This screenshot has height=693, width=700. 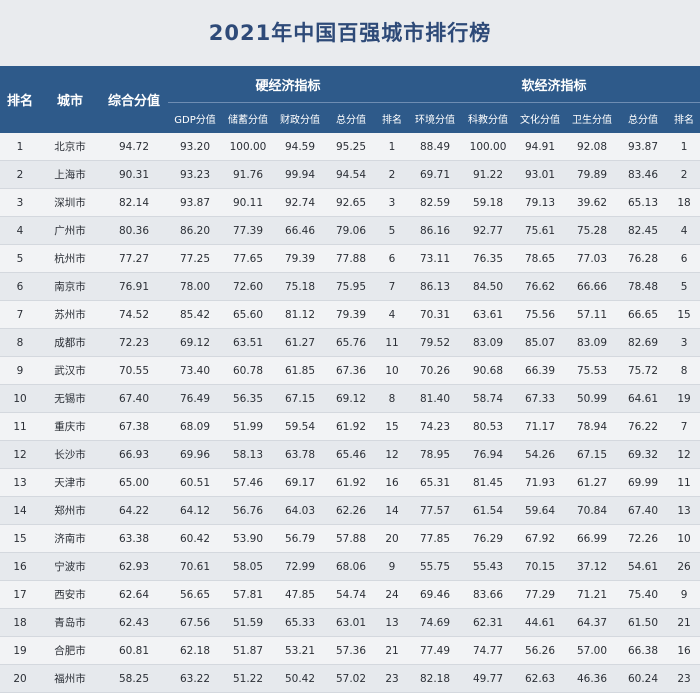 What do you see at coordinates (195, 314) in the screenshot?
I see `cell-gdp: 85.42` at bounding box center [195, 314].